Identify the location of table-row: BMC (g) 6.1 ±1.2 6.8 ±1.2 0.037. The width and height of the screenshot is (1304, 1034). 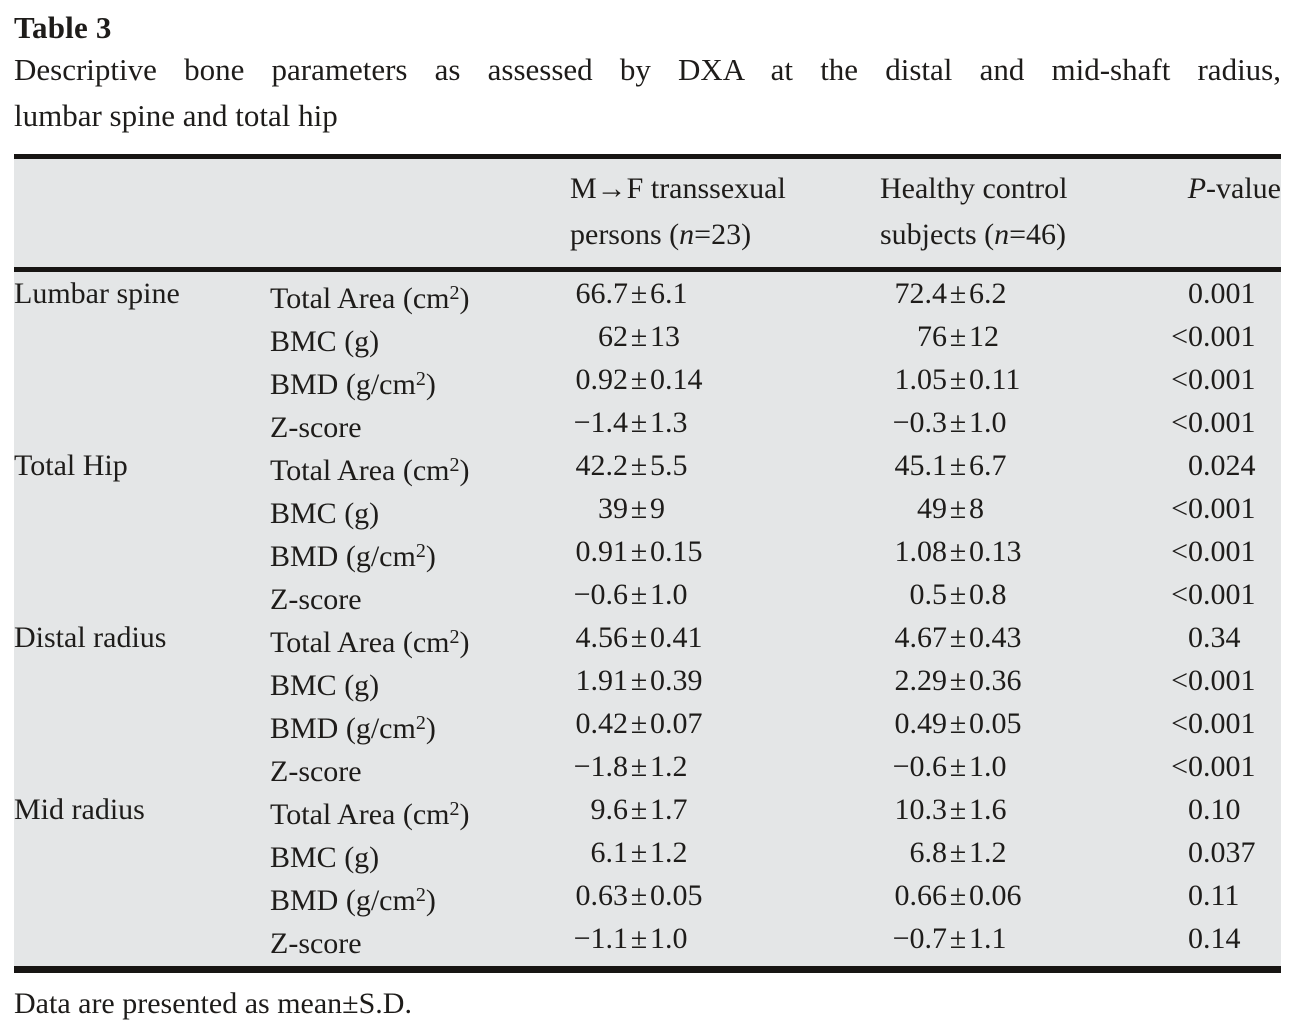
(647, 852).